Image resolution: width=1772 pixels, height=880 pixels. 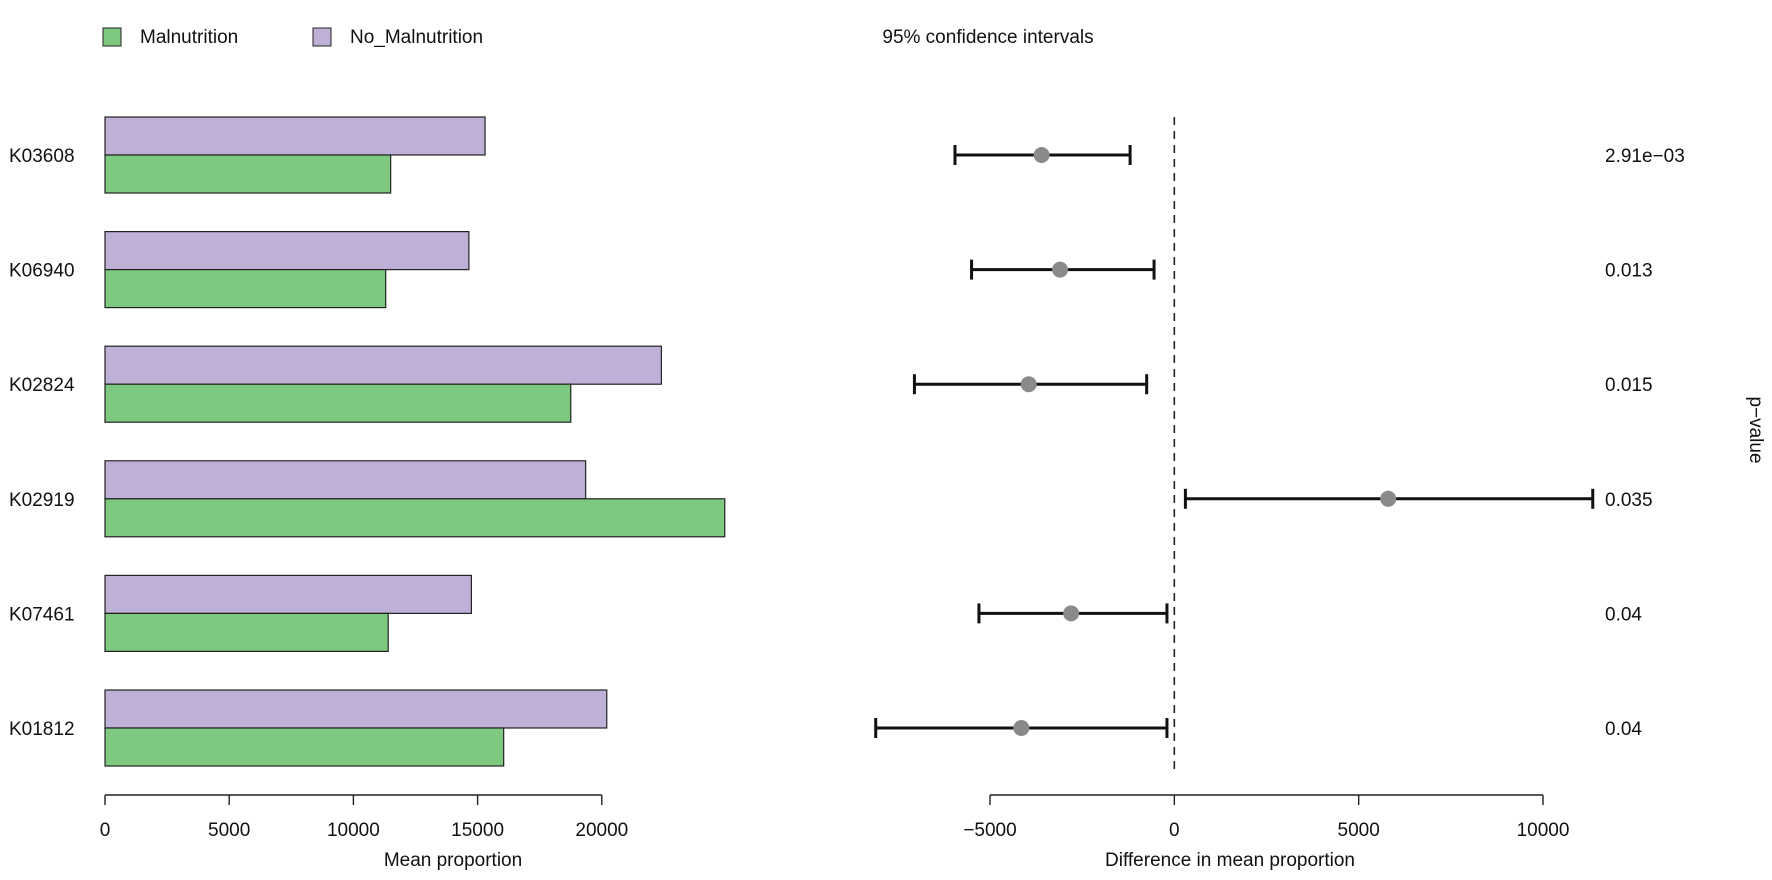 I want to click on legend-swatch-no-malnutrition, so click(x=322, y=37).